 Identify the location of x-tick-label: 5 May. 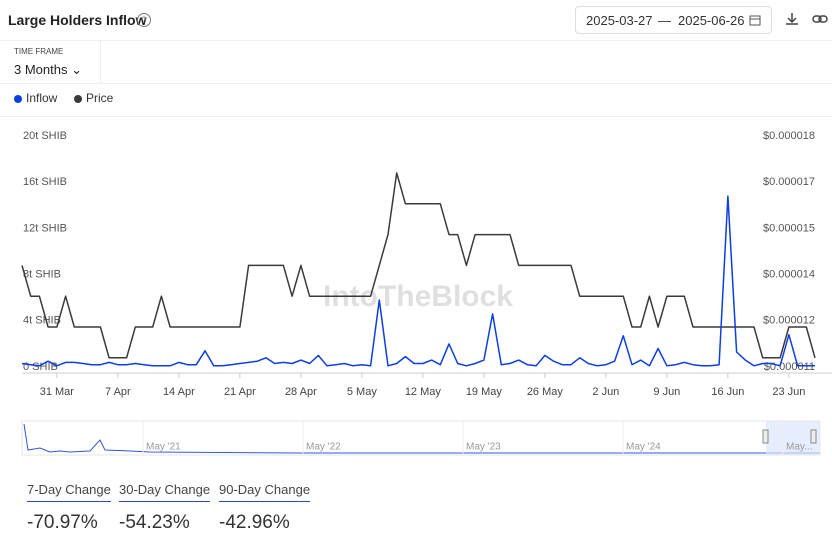
(362, 392).